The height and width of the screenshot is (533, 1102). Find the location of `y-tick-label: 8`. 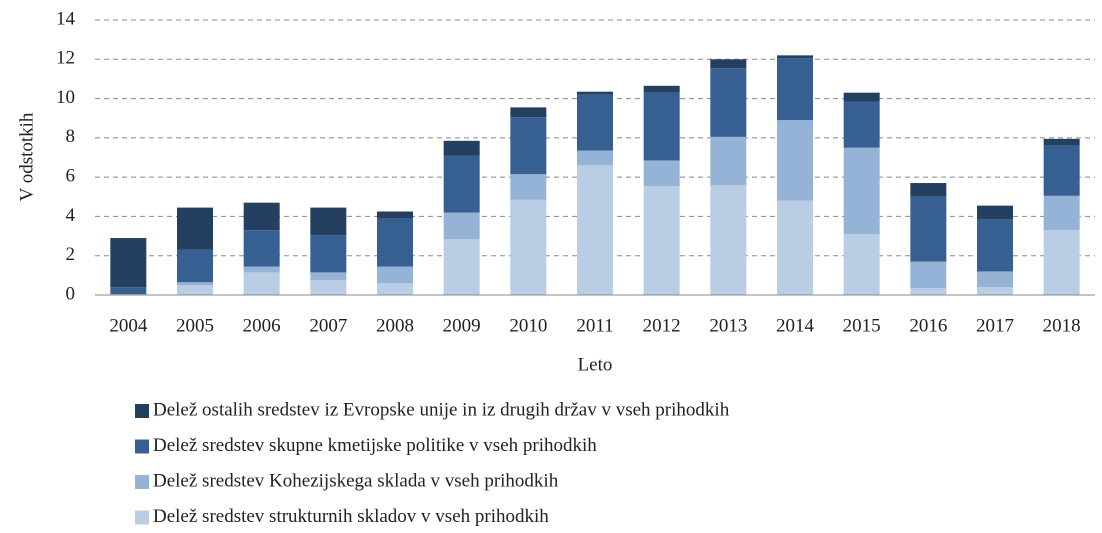

y-tick-label: 8 is located at coordinates (71, 136).